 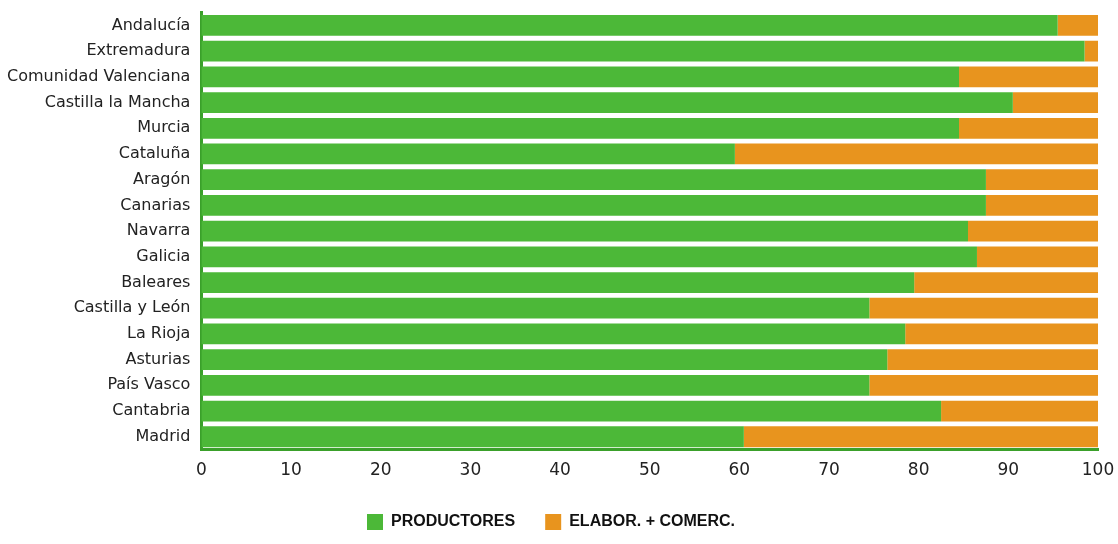 I want to click on y-tick-label: Castilla y León, so click(x=132, y=307).